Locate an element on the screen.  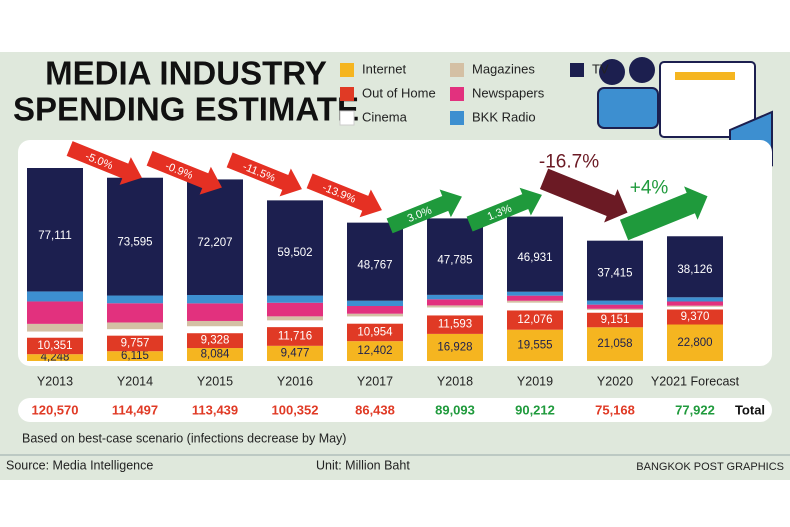
x-tick-label: Y2021 Forecast is located at coordinates (695, 381).